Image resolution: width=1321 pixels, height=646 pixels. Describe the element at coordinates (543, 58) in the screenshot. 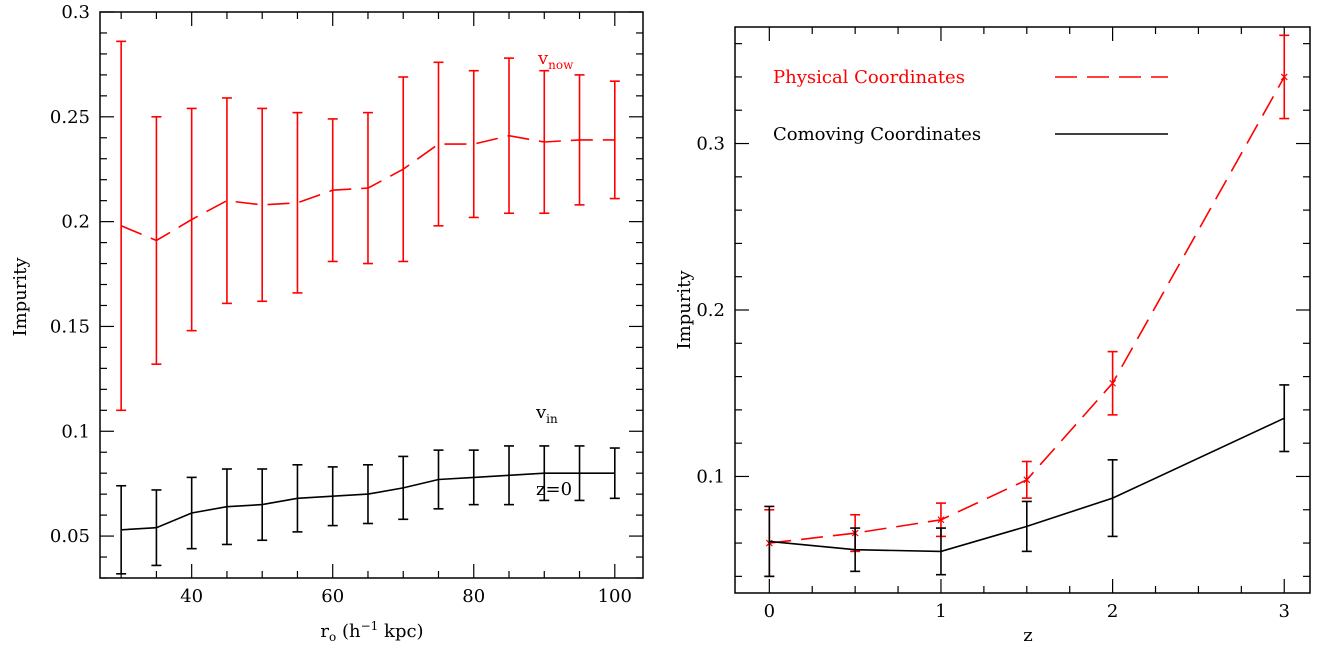

I see `series-label-vnow-main: v` at that location.